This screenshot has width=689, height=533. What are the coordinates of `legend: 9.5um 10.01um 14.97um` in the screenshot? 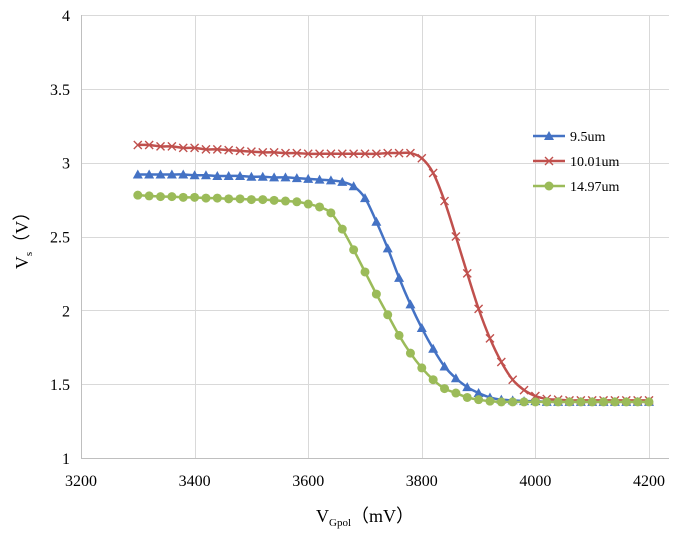 It's located at (576, 162).